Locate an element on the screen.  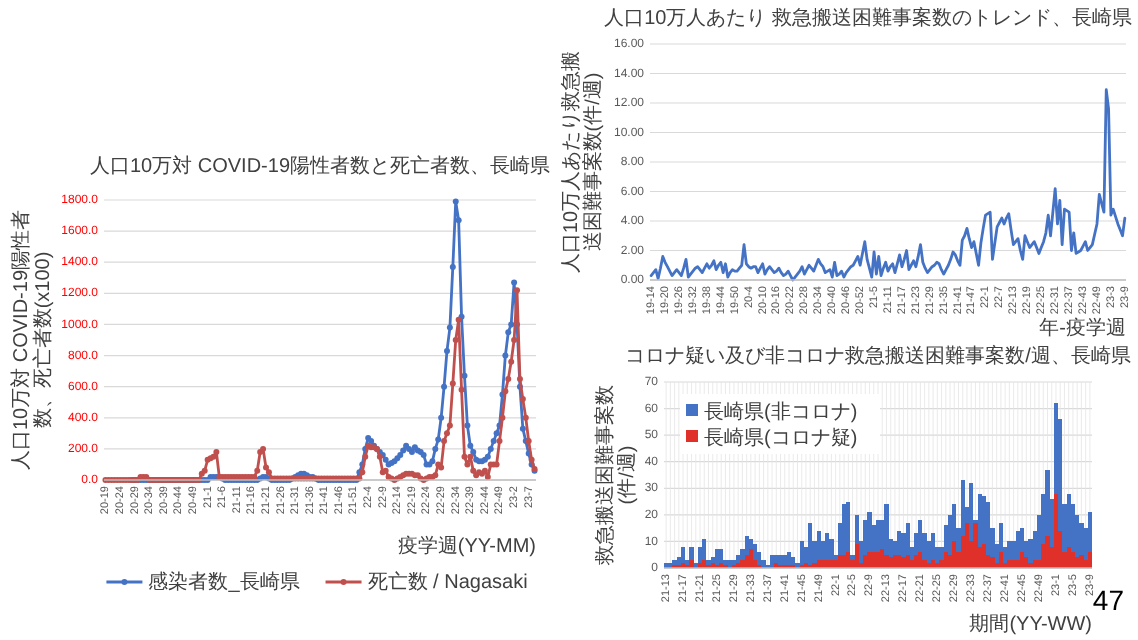
chart-title: 人口10万人あたり 救急搬送困難事案数のトレンド、長崎県 is located at coordinates (868, 18).